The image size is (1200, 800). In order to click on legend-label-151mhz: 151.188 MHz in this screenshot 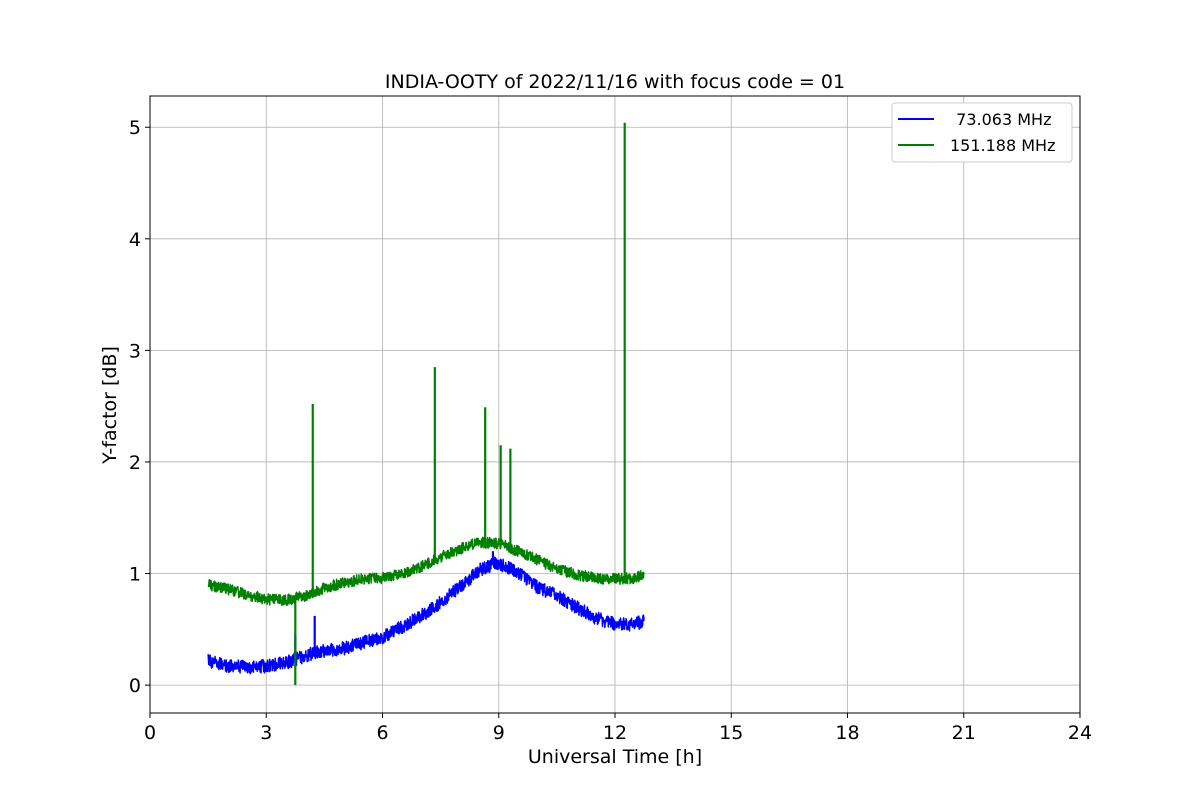, I will do `click(1002, 145)`.